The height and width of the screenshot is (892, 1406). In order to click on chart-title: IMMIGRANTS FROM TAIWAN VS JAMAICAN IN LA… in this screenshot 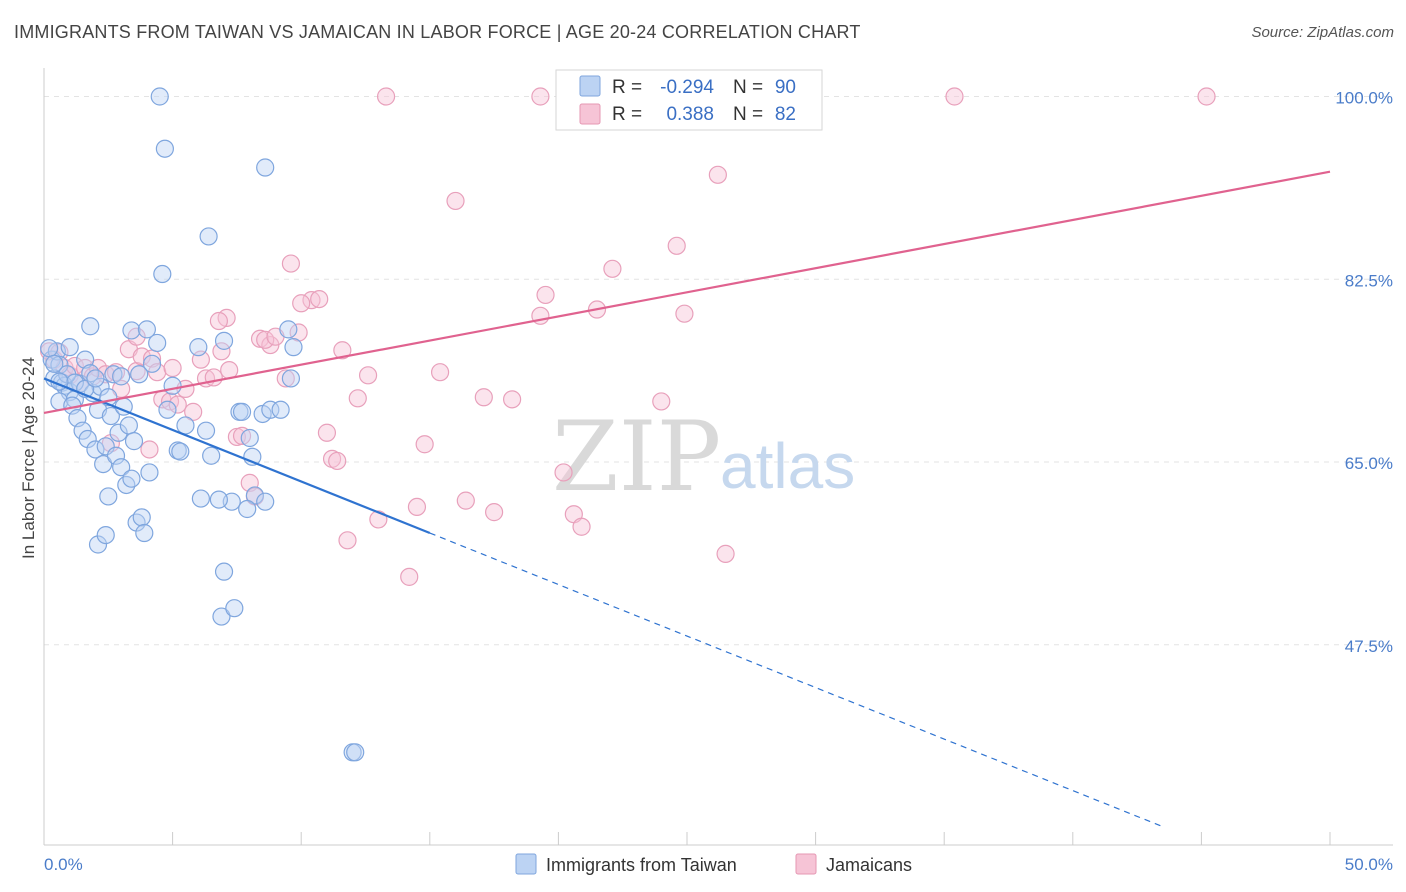, I will do `click(437, 32)`.